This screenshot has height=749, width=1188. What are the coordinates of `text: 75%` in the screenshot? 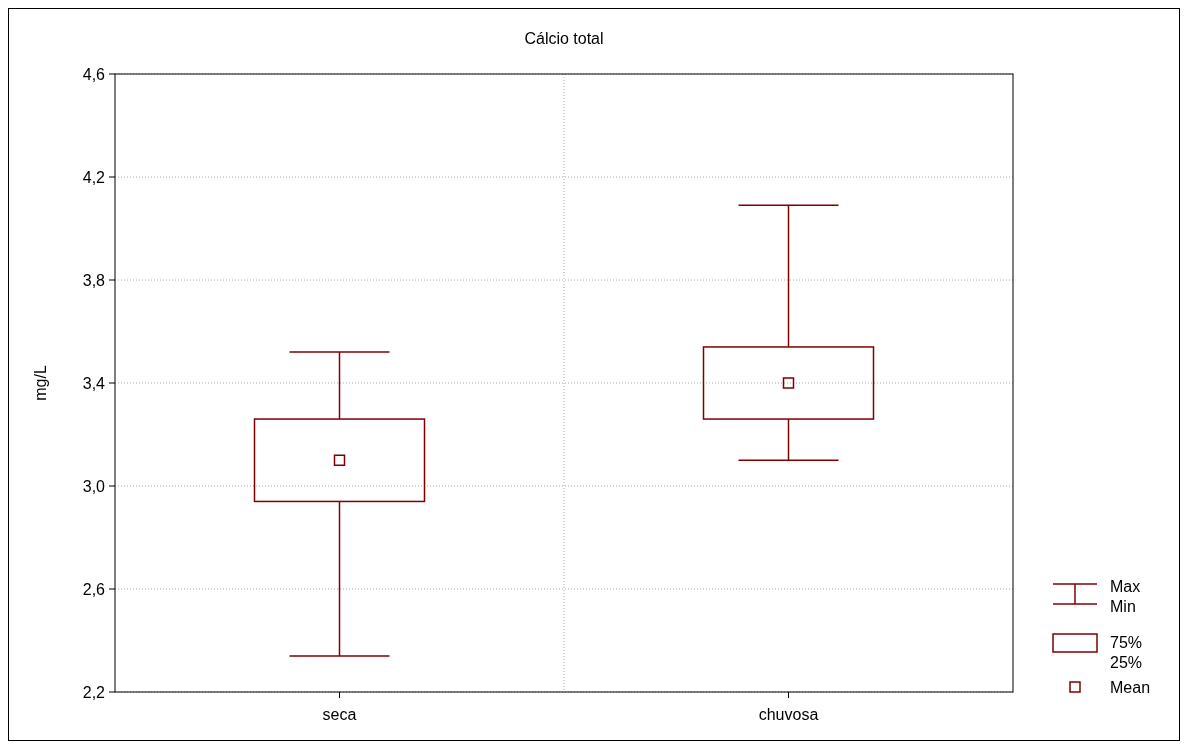 It's located at (1126, 642).